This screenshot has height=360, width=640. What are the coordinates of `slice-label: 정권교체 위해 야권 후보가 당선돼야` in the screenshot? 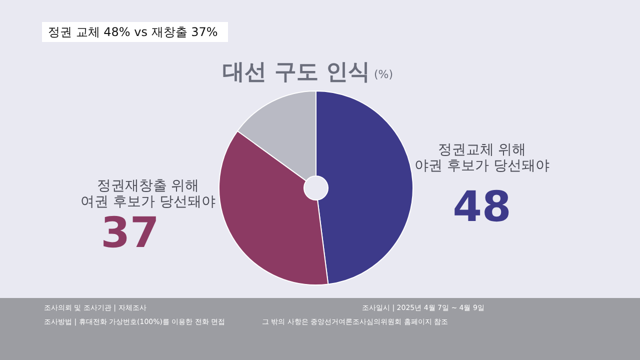 It's located at (482, 158).